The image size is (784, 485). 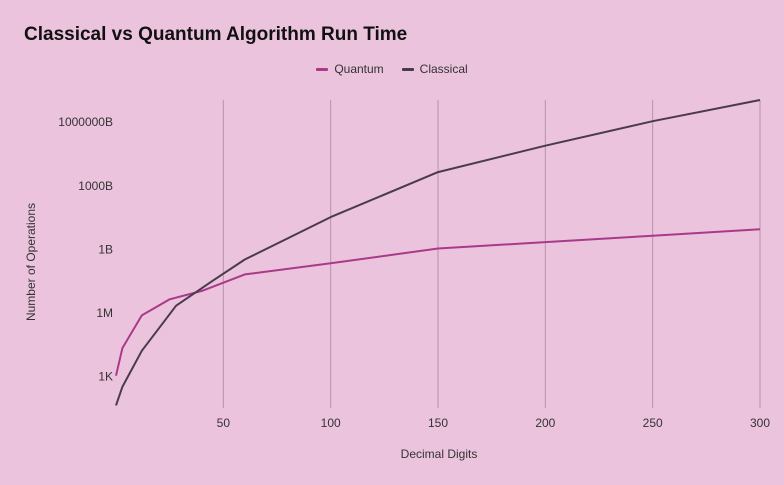 I want to click on y-tick-label: 1M, so click(x=104, y=313).